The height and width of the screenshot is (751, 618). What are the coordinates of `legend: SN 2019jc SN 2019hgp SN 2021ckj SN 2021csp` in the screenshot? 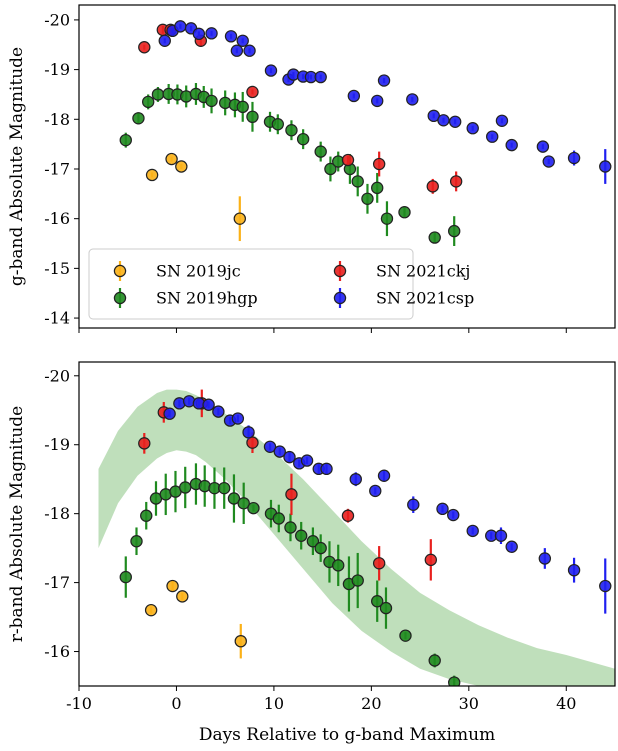 It's located at (281, 284).